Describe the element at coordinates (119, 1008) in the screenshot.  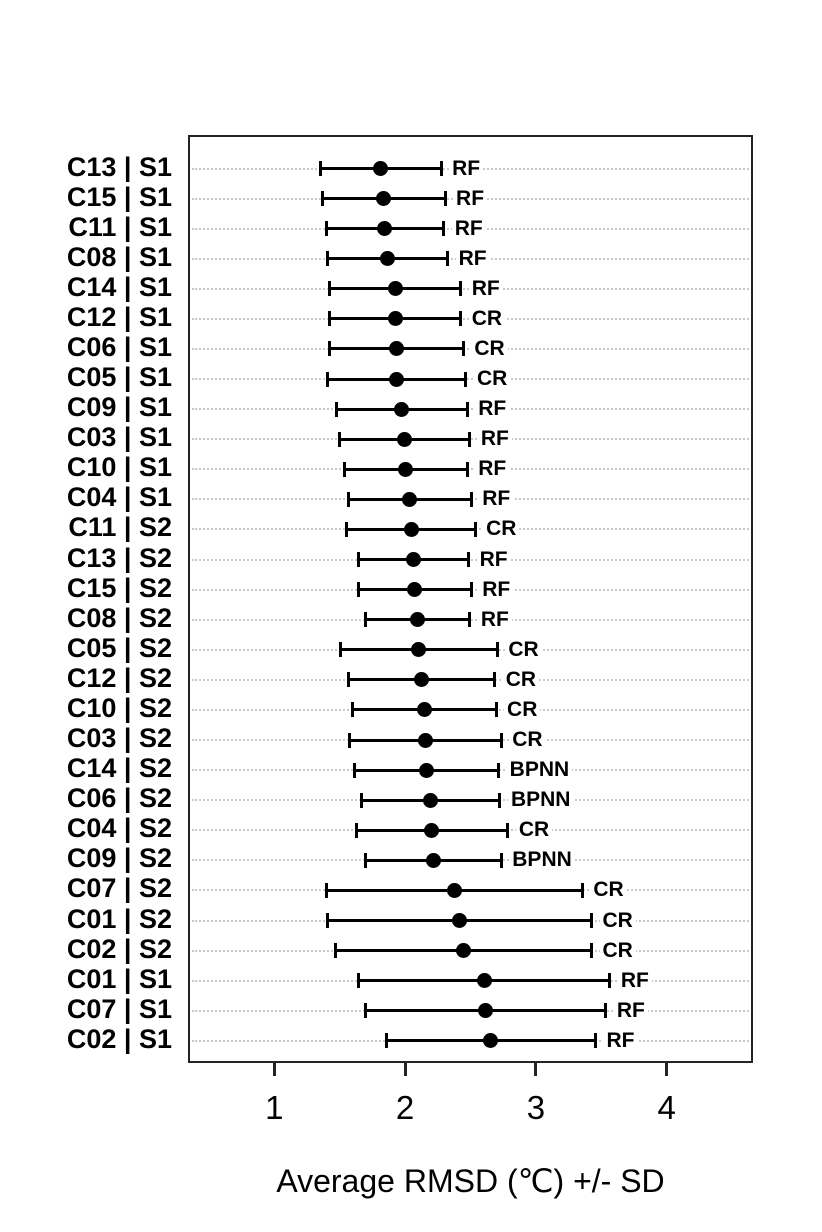
I see `y-axis-label: C07 | S1` at that location.